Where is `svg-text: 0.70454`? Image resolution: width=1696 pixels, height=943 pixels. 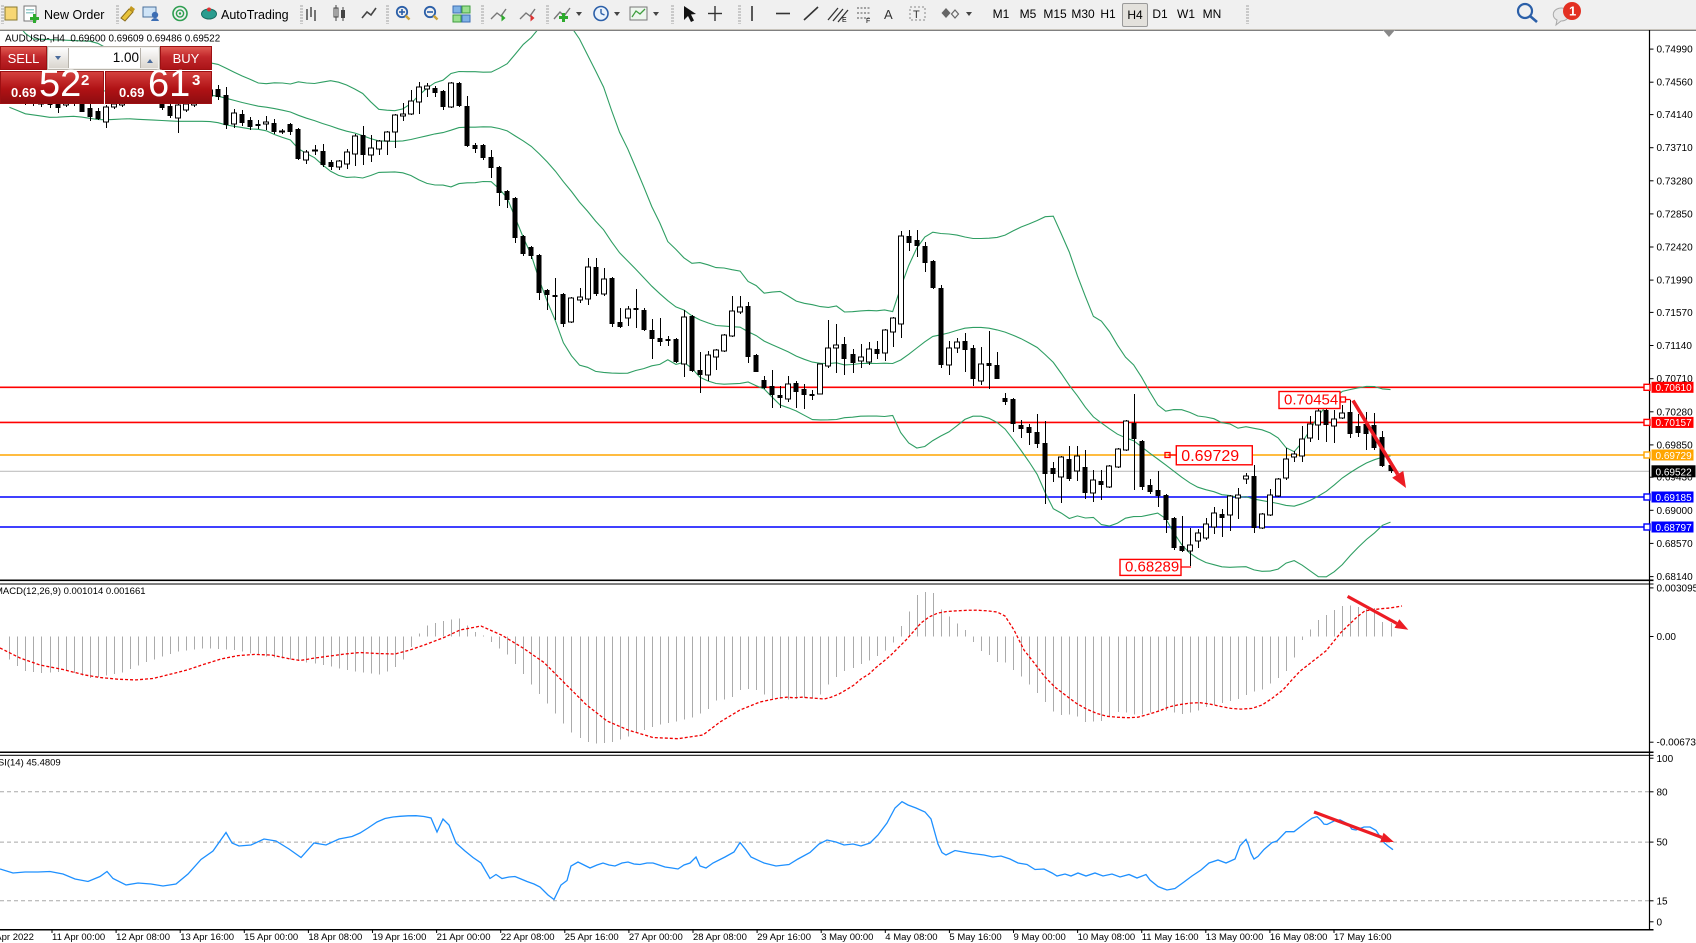
svg-text: 0.70454 is located at coordinates (1311, 400).